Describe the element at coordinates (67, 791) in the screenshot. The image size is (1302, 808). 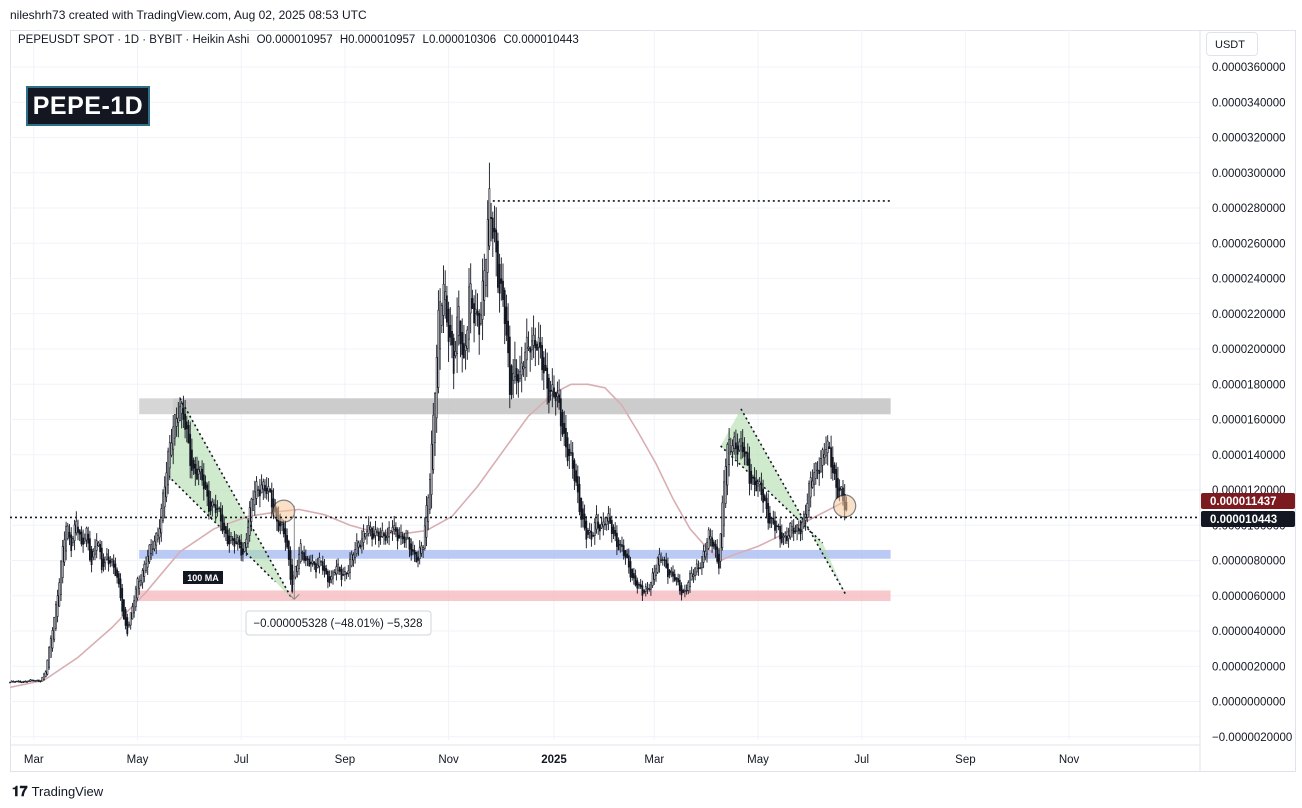
I see `tradingview-brand: TradingView` at that location.